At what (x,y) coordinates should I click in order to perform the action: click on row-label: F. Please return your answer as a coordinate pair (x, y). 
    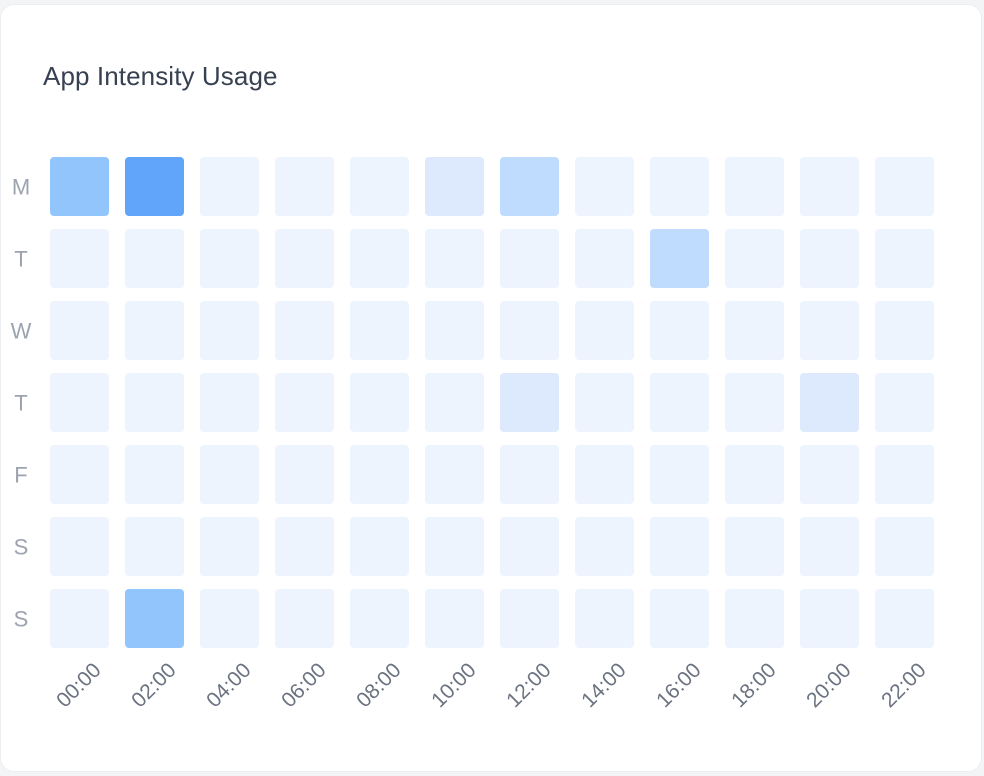
    Looking at the image, I should click on (20, 475).